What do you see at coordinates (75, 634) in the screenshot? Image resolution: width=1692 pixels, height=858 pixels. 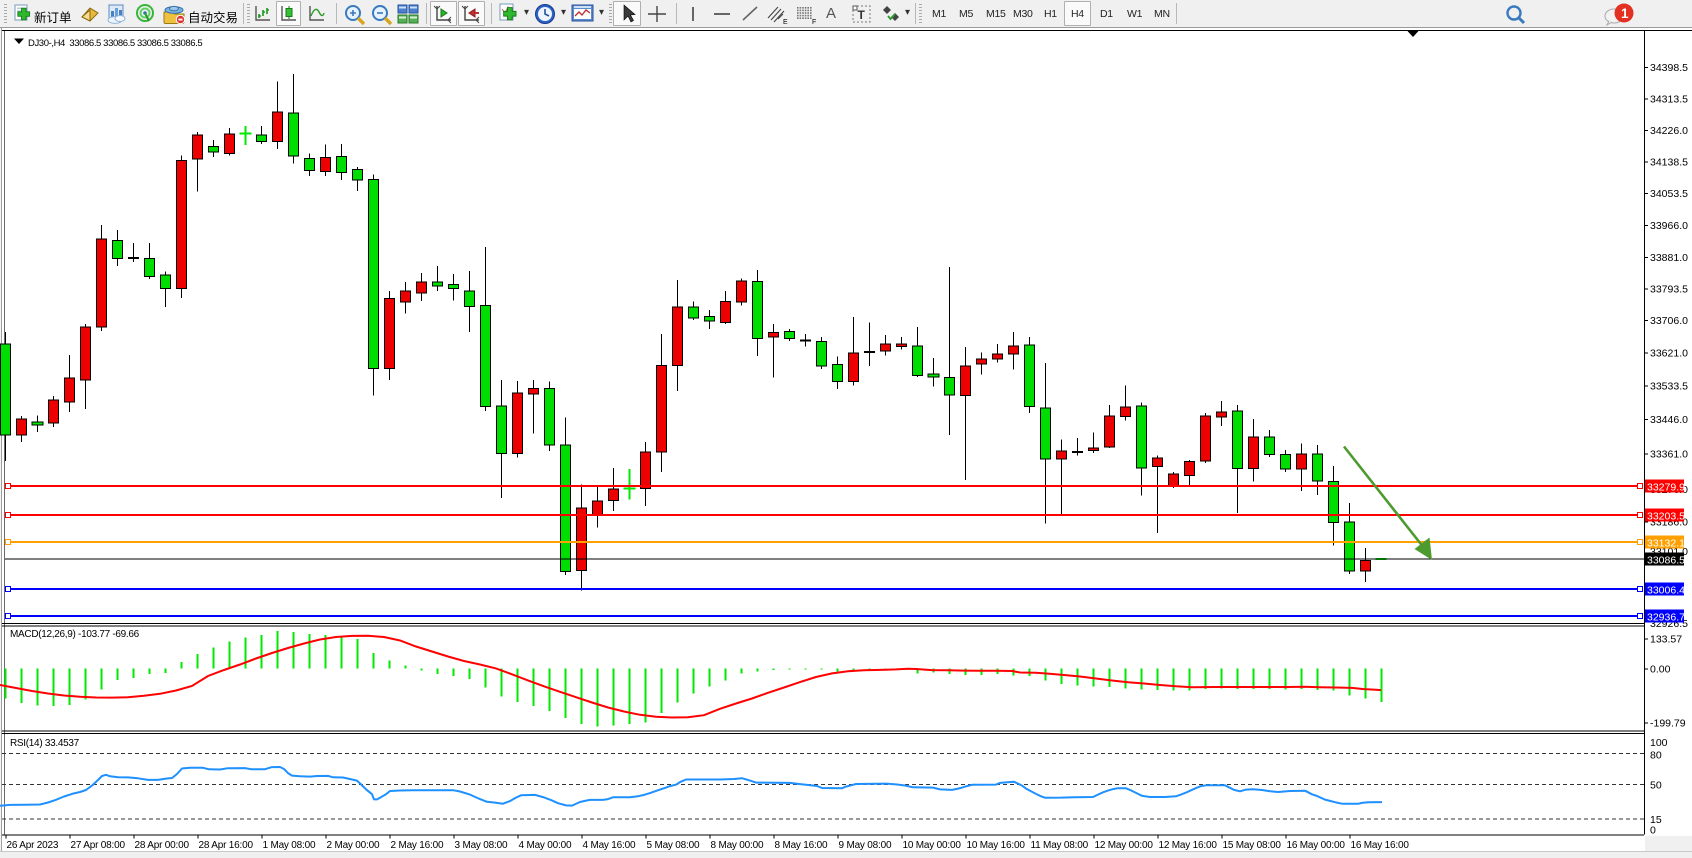 I see `svg-text: MACD(12,26,9) -103.77 -69.66` at bounding box center [75, 634].